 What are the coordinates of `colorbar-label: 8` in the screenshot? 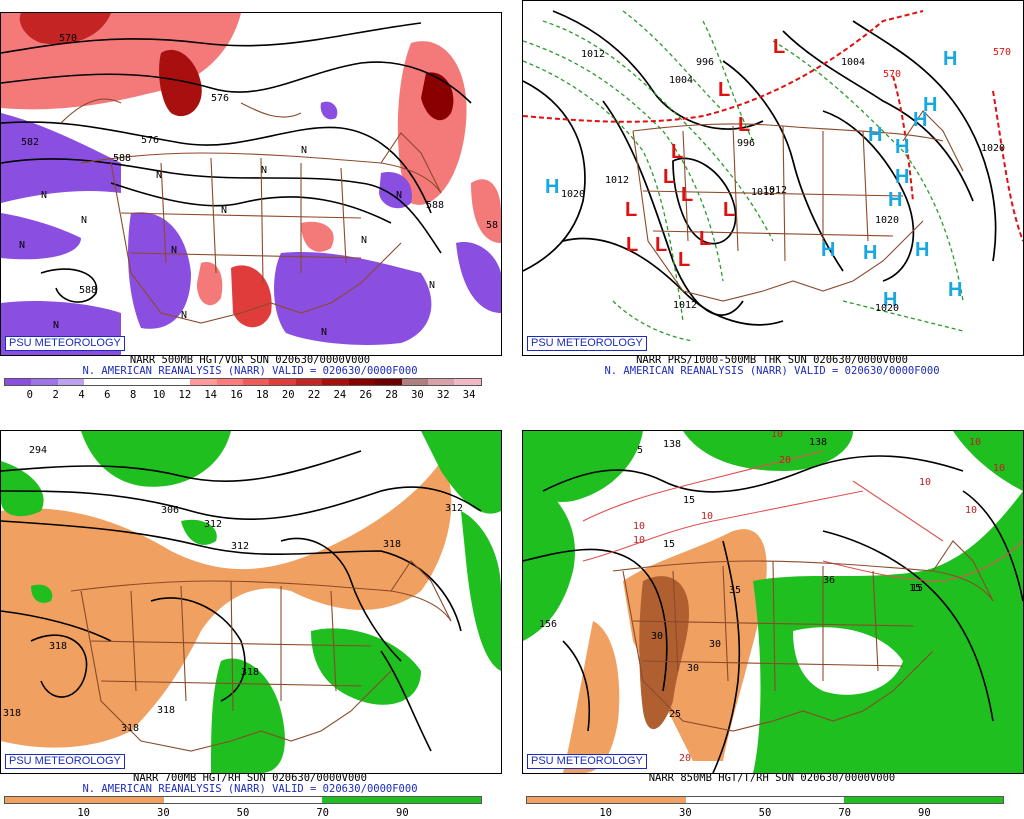 It's located at (133, 395).